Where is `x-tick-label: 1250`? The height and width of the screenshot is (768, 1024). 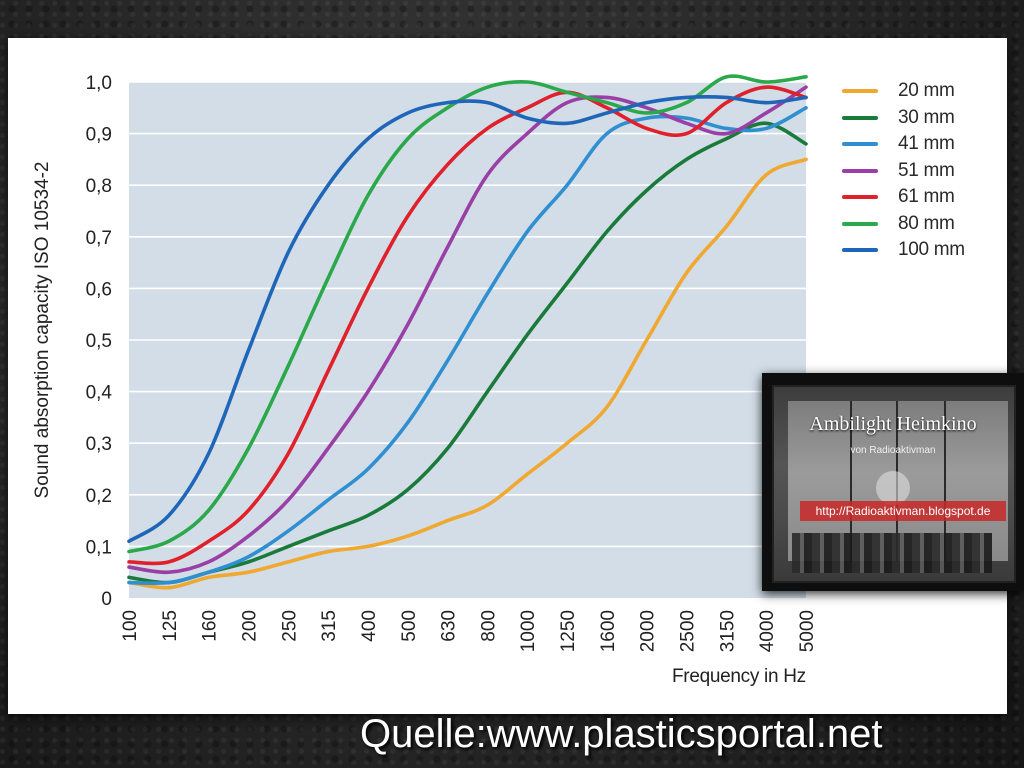
x-tick-label: 1250 is located at coordinates (568, 631).